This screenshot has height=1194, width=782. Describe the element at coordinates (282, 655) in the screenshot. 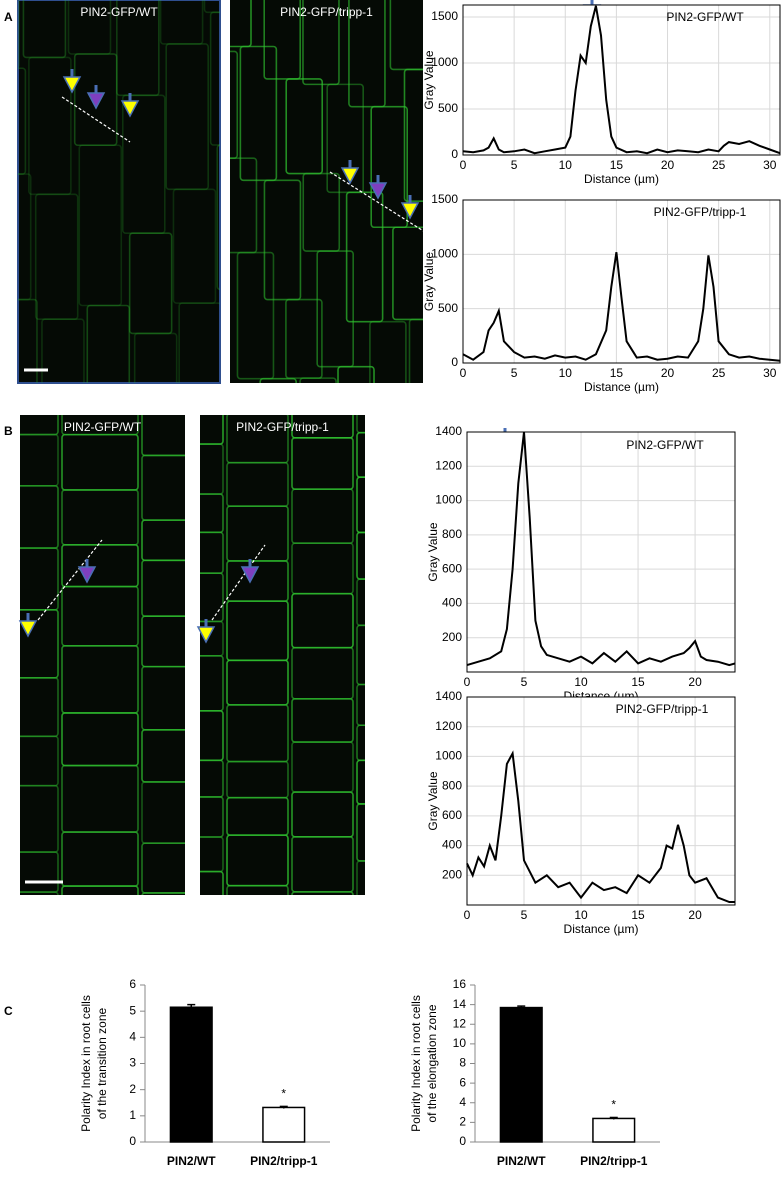

I see `cell-walls` at that location.